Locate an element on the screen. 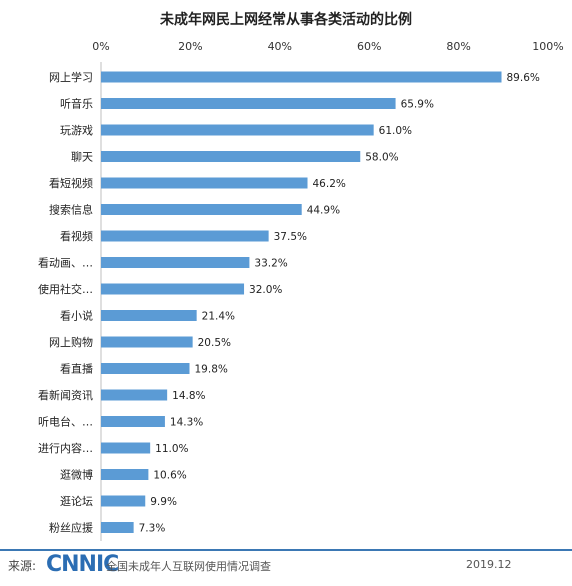 The width and height of the screenshot is (572, 586). footer: 来源: CNNIC 全国未成年人互联网使用情况调查 2019.12 is located at coordinates (286, 567).